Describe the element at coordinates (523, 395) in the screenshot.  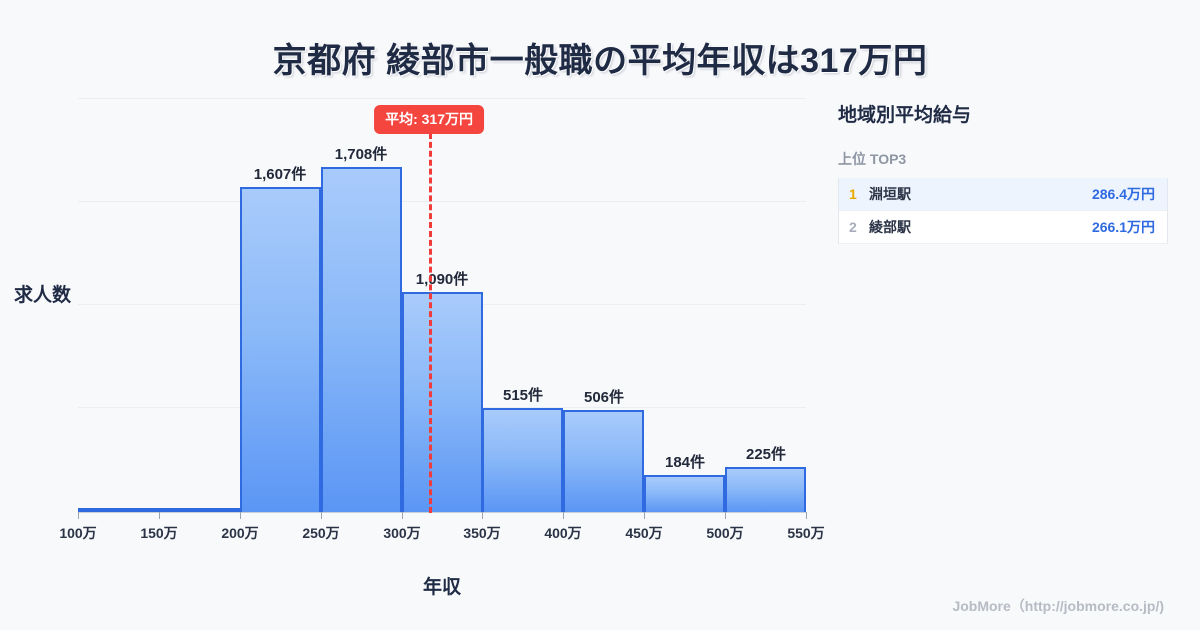
I see `bar-value-label: 515件` at that location.